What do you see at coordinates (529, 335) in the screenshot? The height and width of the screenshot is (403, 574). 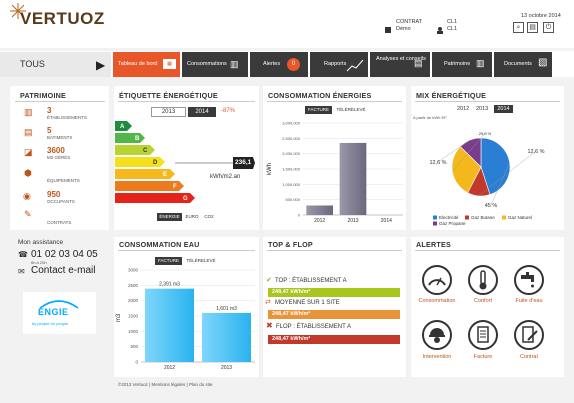 I see `contract-pen-icon` at bounding box center [529, 335].